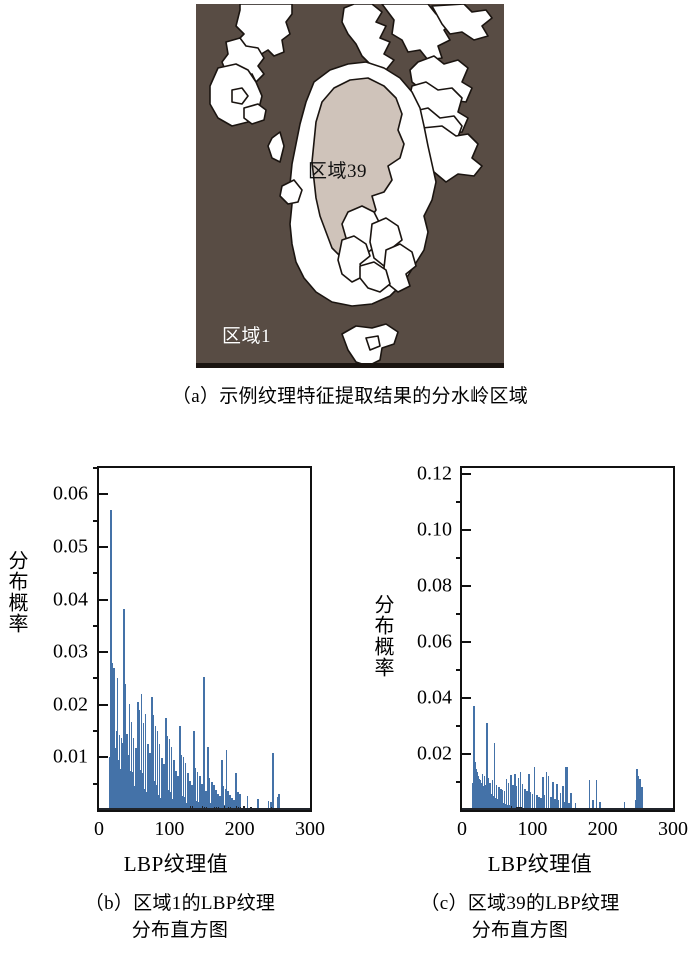 The height and width of the screenshot is (957, 700). Describe the element at coordinates (520, 930) in the screenshot. I see `caption-c-line2: 分布直方图` at that location.